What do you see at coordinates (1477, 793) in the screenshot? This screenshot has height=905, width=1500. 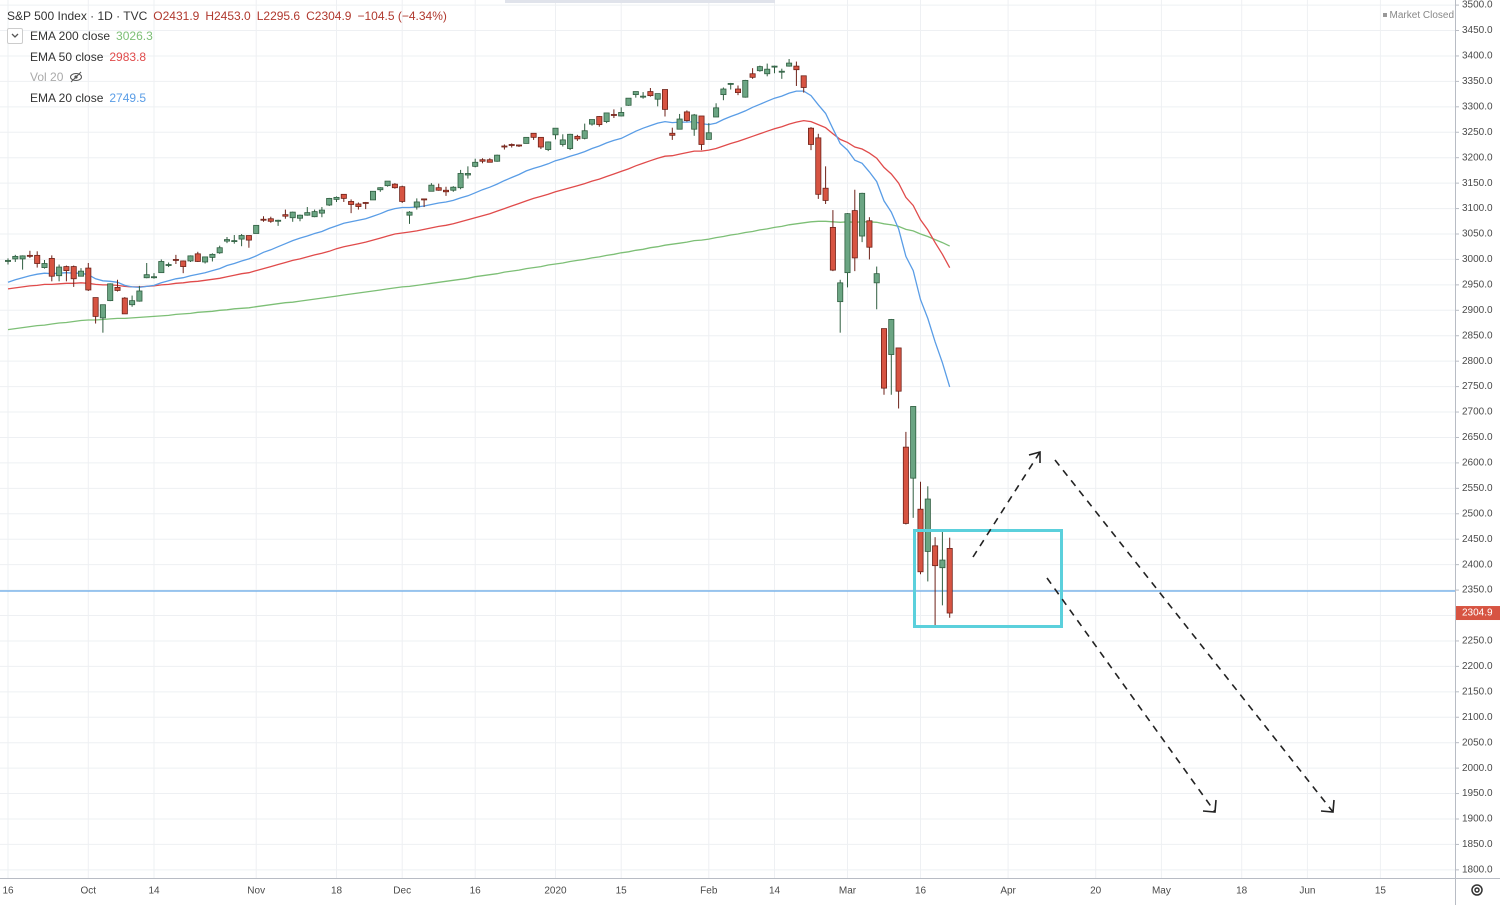 I see `y-tick-label: 1950.0` at bounding box center [1477, 793].